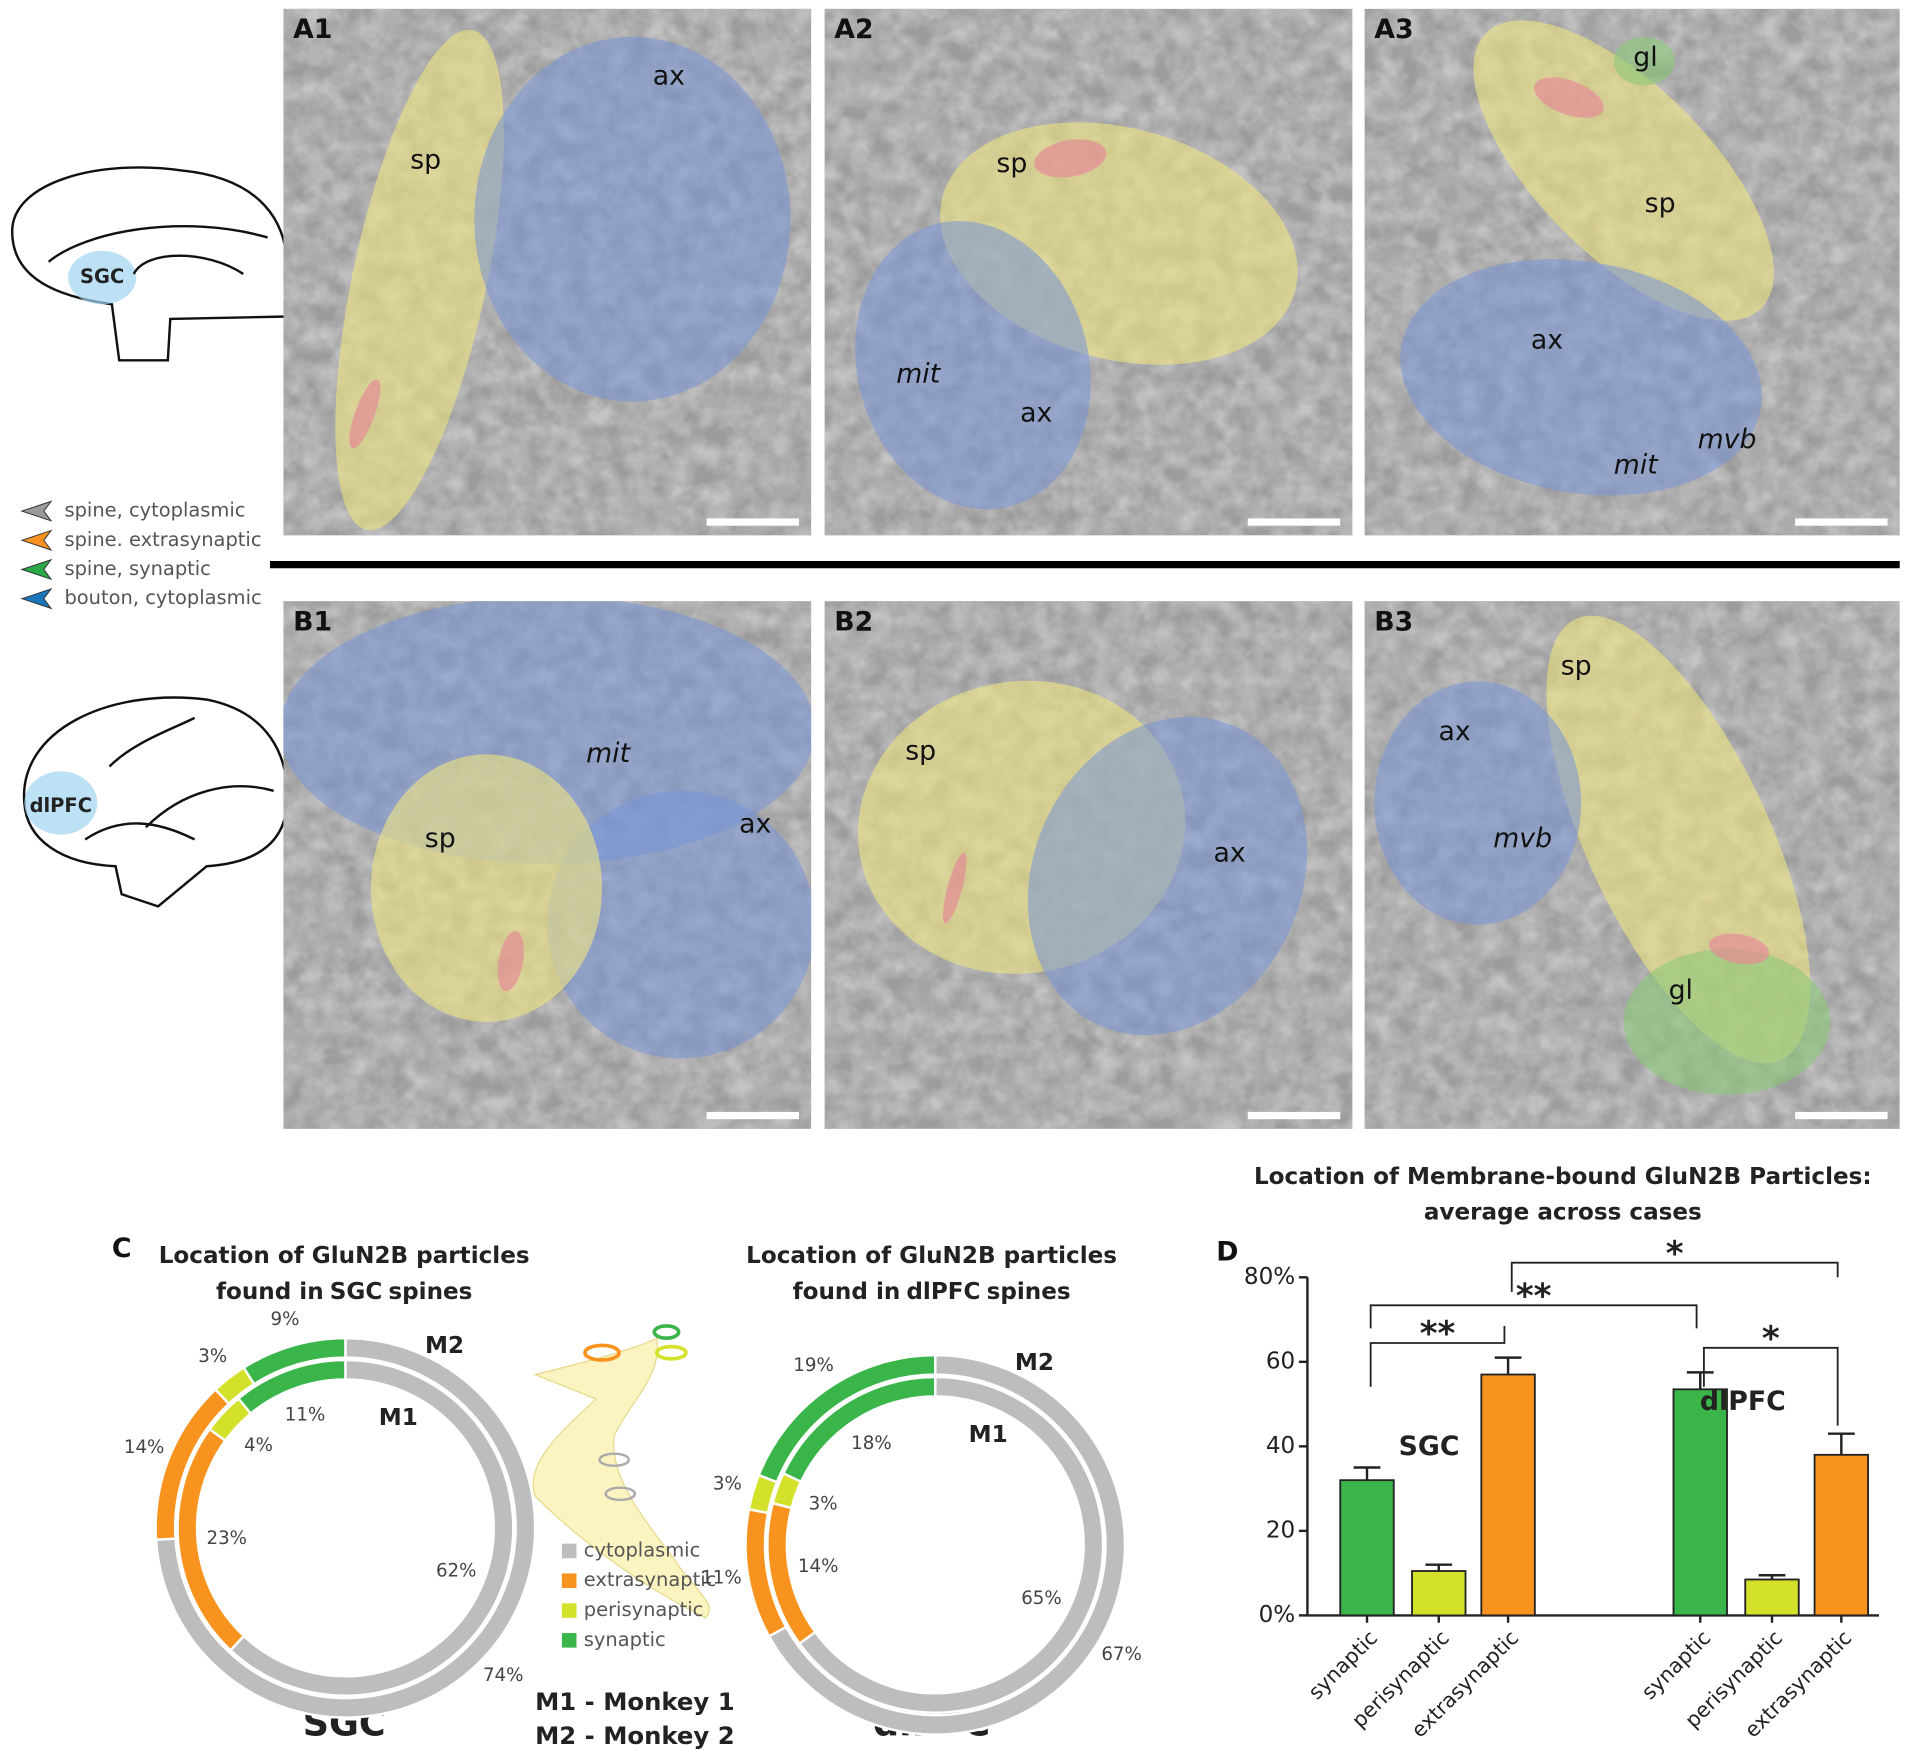 Image resolution: width=1907 pixels, height=1758 pixels. What do you see at coordinates (1121, 1654) in the screenshot?
I see `value-label: 67%` at bounding box center [1121, 1654].